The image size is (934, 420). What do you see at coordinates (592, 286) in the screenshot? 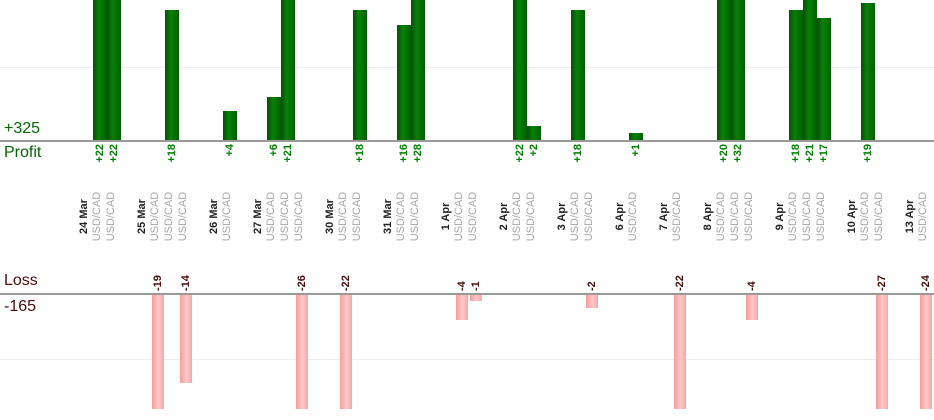
I see `loss-value-label: -2` at bounding box center [592, 286].